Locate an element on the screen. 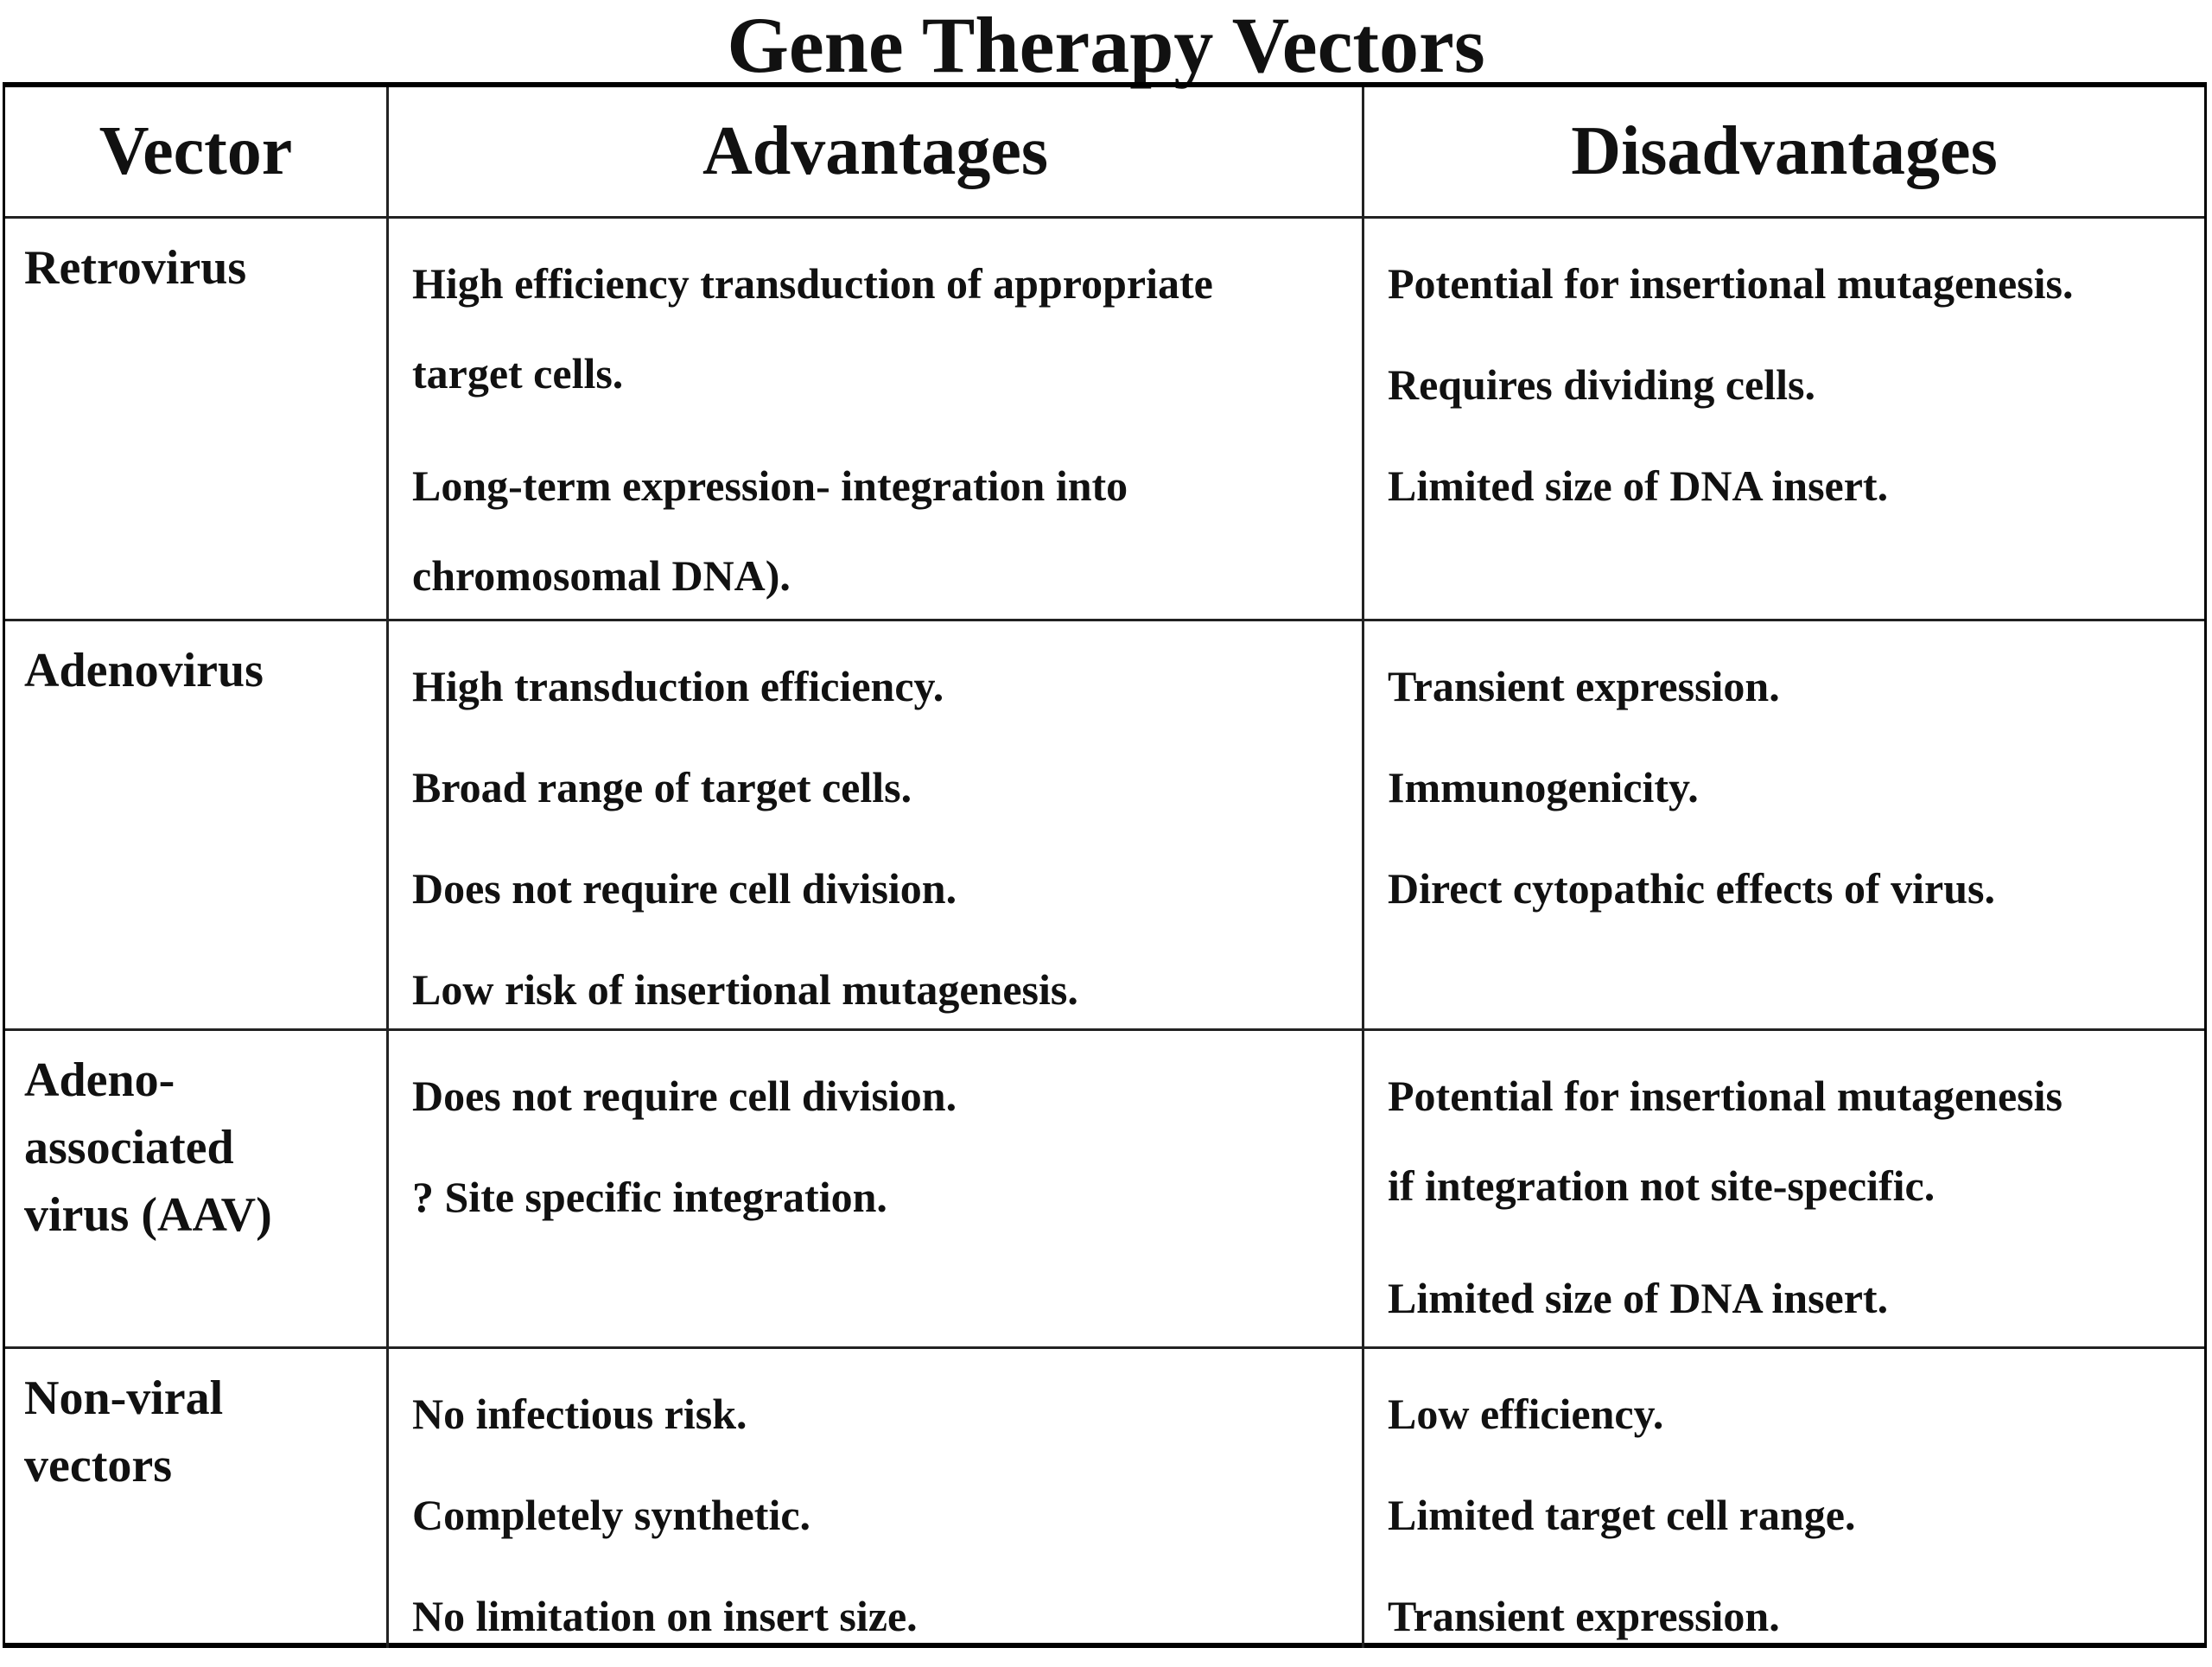  disadvantage-item: Immunogenicity. is located at coordinates (1543, 787).